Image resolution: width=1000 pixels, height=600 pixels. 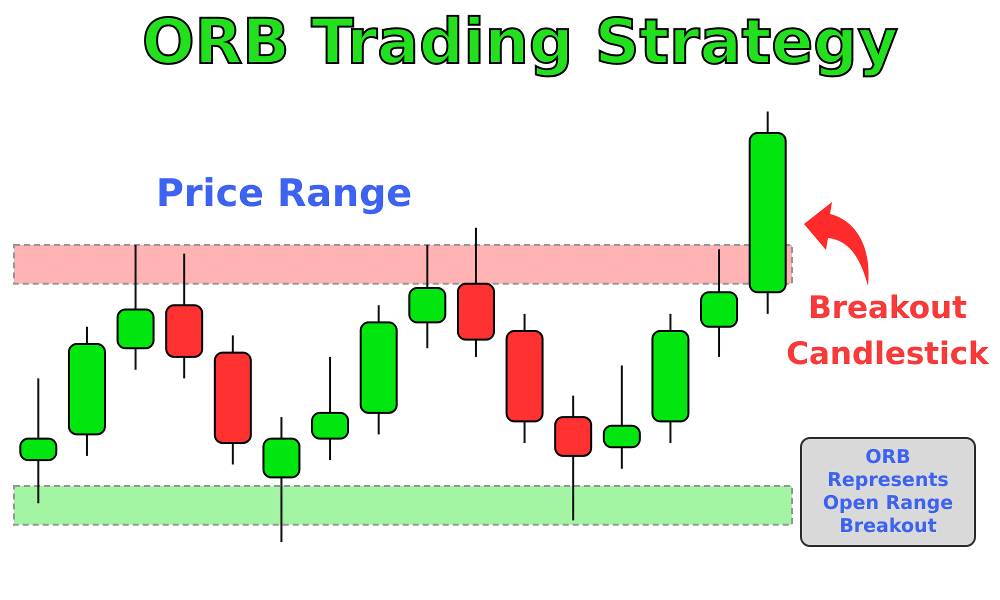 I want to click on chart-title: ORB Trading Strategy, so click(x=520, y=42).